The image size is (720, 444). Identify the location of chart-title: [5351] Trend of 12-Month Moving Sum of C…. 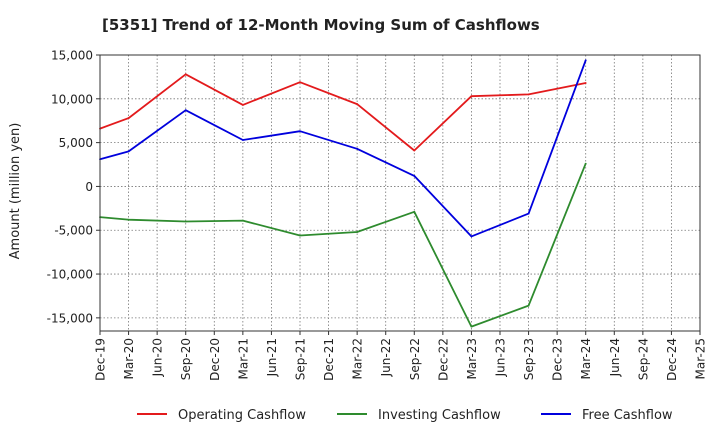
(321, 25).